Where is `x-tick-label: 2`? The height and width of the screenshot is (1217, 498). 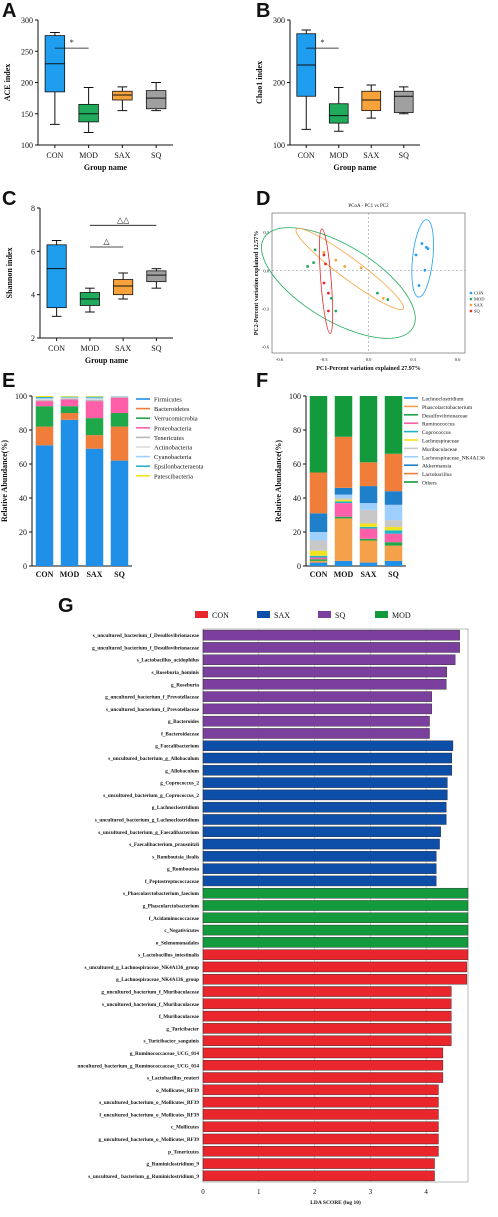
x-tick-label: 2 is located at coordinates (315, 1192).